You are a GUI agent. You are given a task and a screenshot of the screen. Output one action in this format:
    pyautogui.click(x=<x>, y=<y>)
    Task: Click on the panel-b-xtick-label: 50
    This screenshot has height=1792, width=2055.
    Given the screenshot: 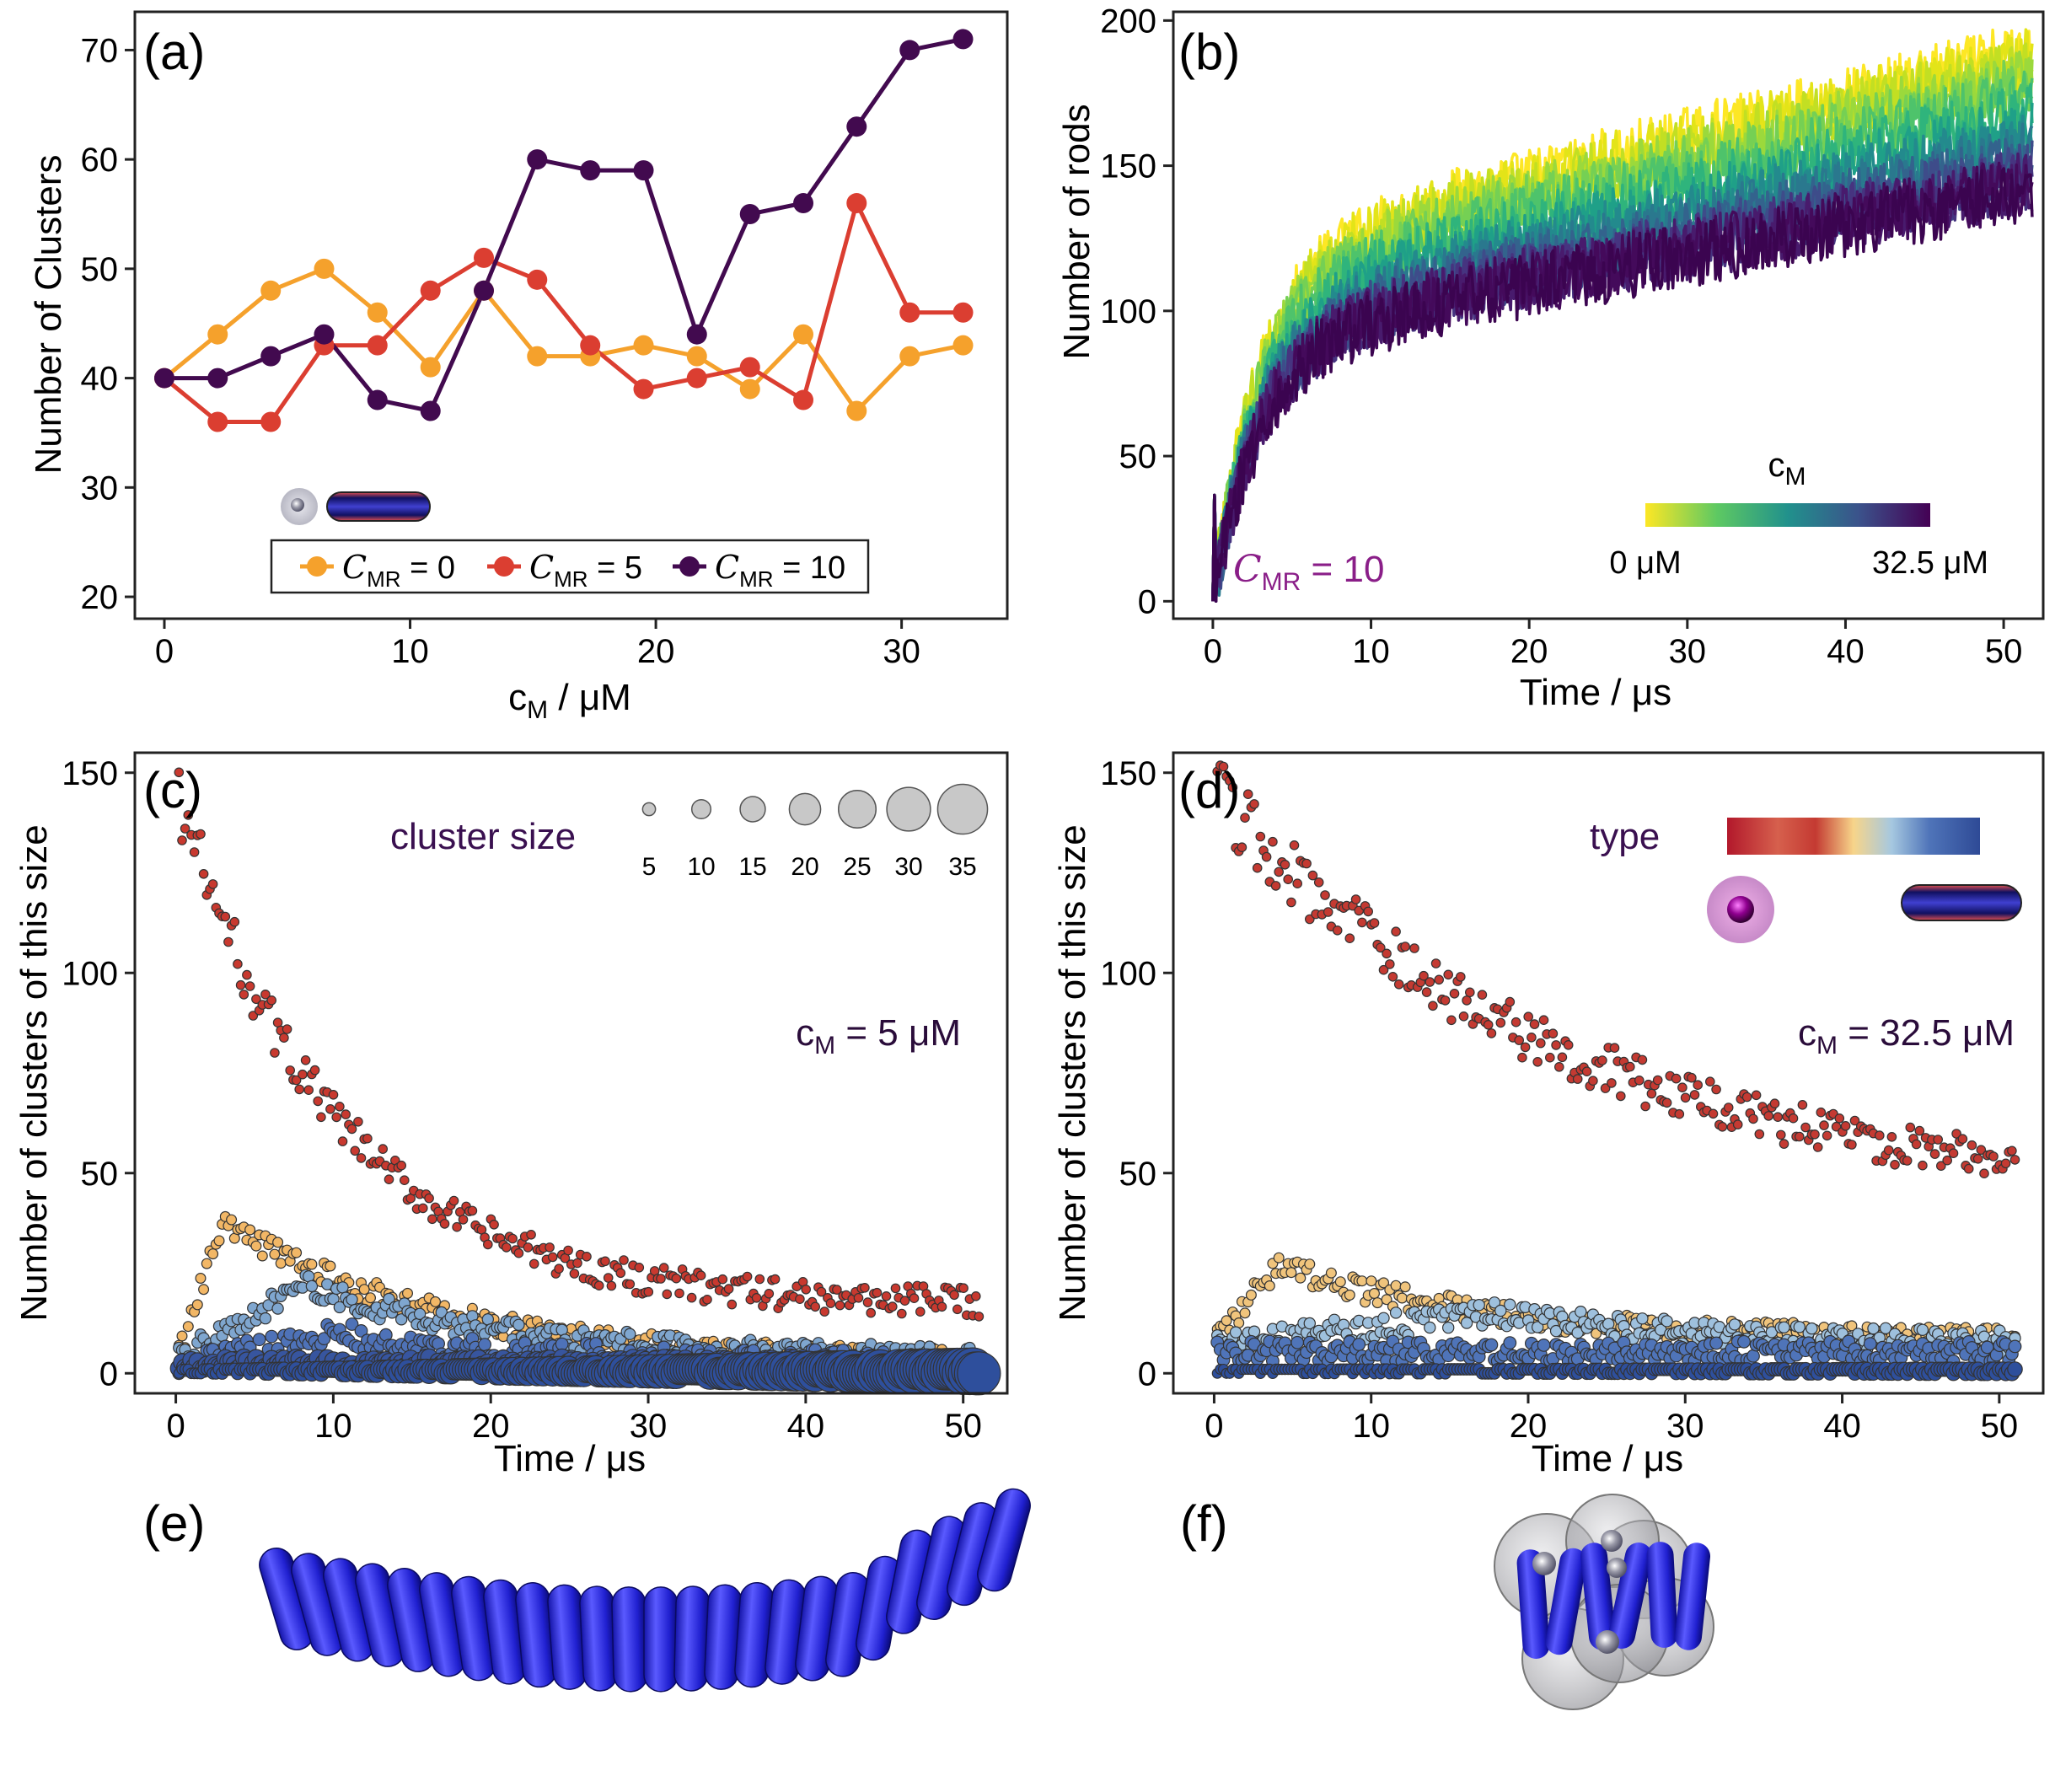 What is the action you would take?
    pyautogui.click(x=2004, y=652)
    